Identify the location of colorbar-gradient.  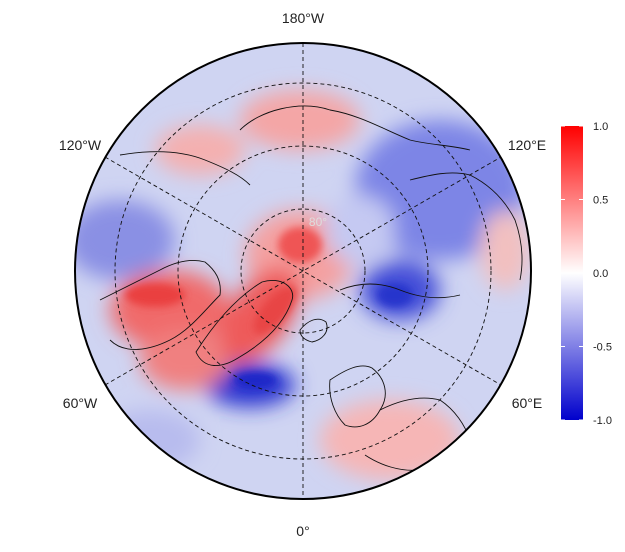
(572, 273).